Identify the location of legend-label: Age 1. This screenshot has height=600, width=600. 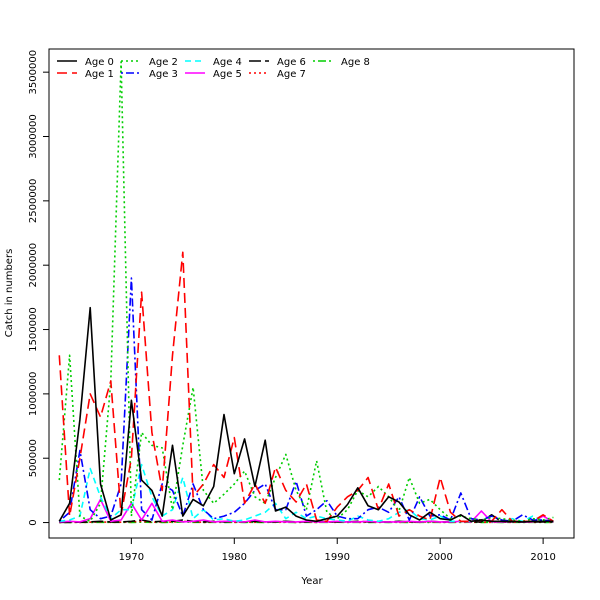
(99, 74).